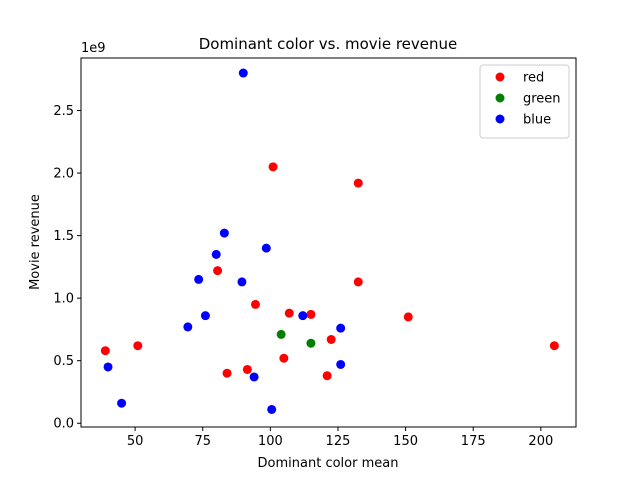 The height and width of the screenshot is (480, 640). What do you see at coordinates (542, 99) in the screenshot?
I see `legend-label: green` at bounding box center [542, 99].